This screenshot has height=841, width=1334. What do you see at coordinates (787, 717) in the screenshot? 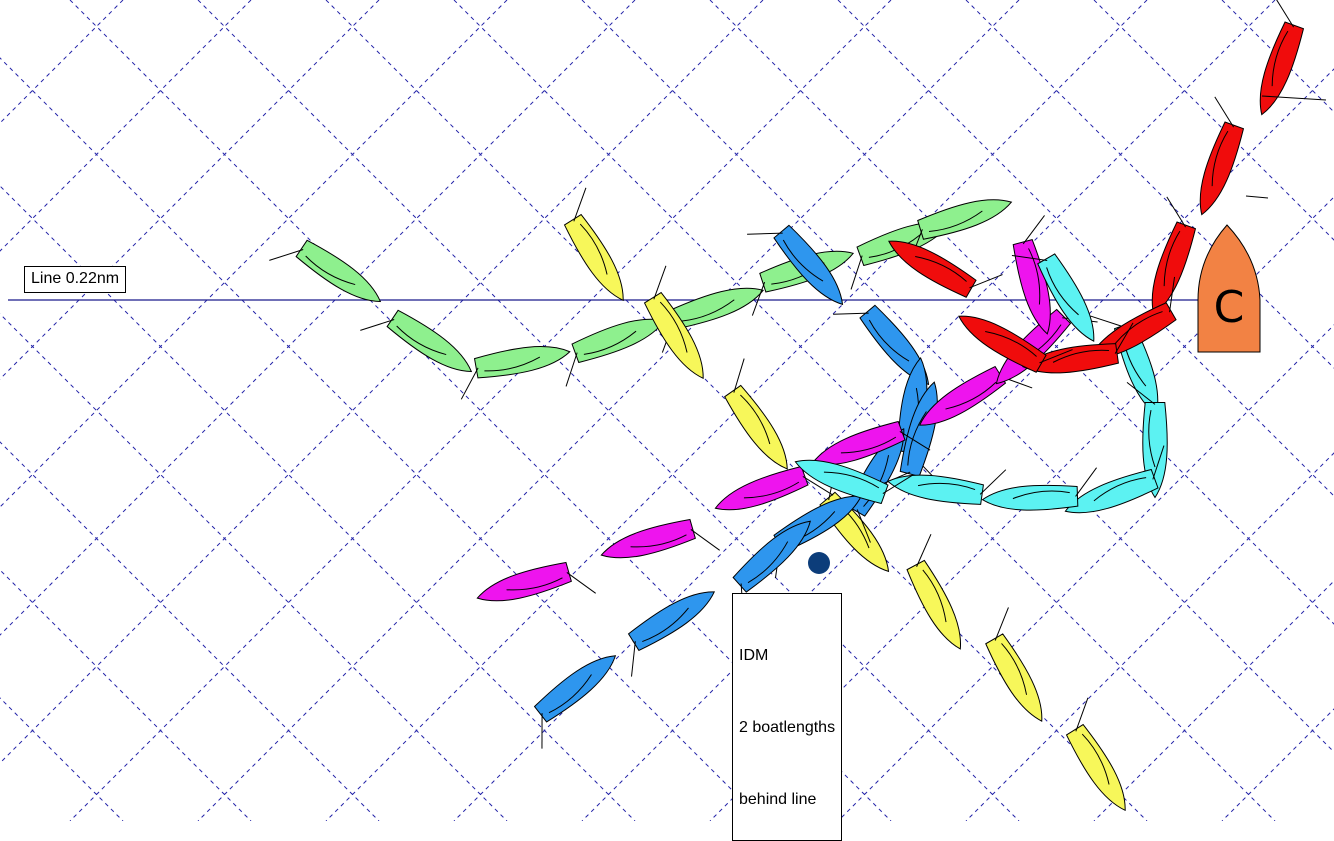
I see `idm-note: IDM 2 boatlengths behind line` at bounding box center [787, 717].